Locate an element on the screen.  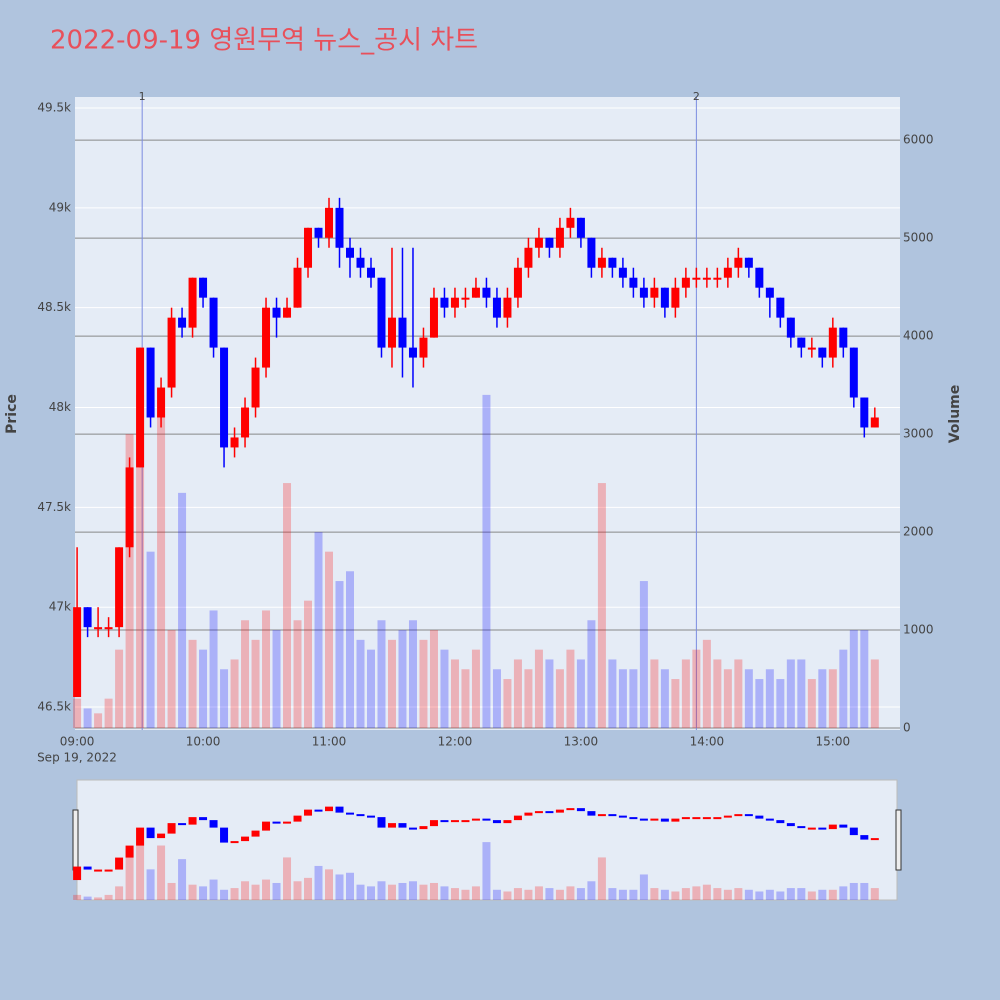
slider-handle-right is located at coordinates (898, 840).